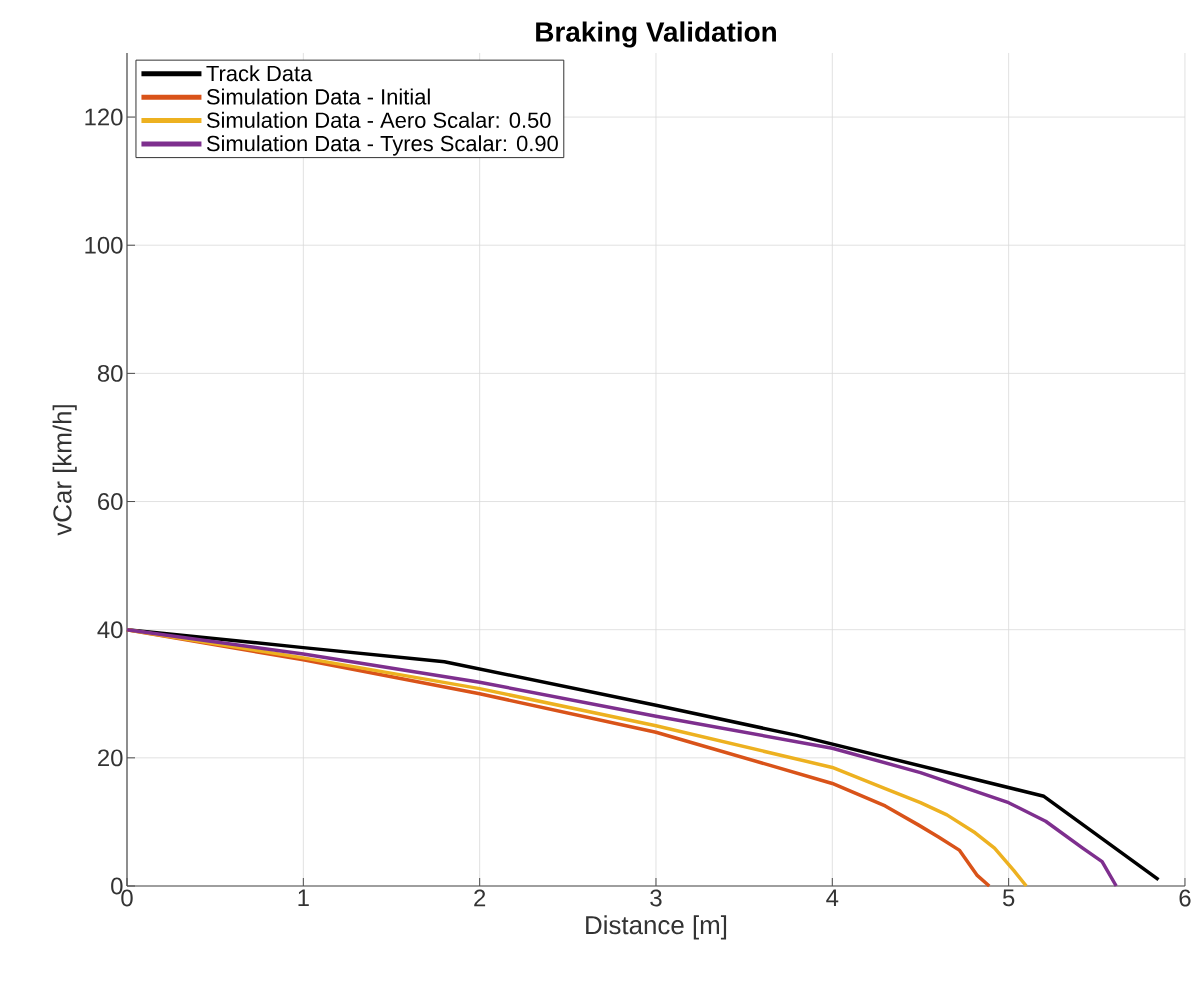 The height and width of the screenshot is (988, 1201). I want to click on y-tick-label: 60, so click(110, 501).